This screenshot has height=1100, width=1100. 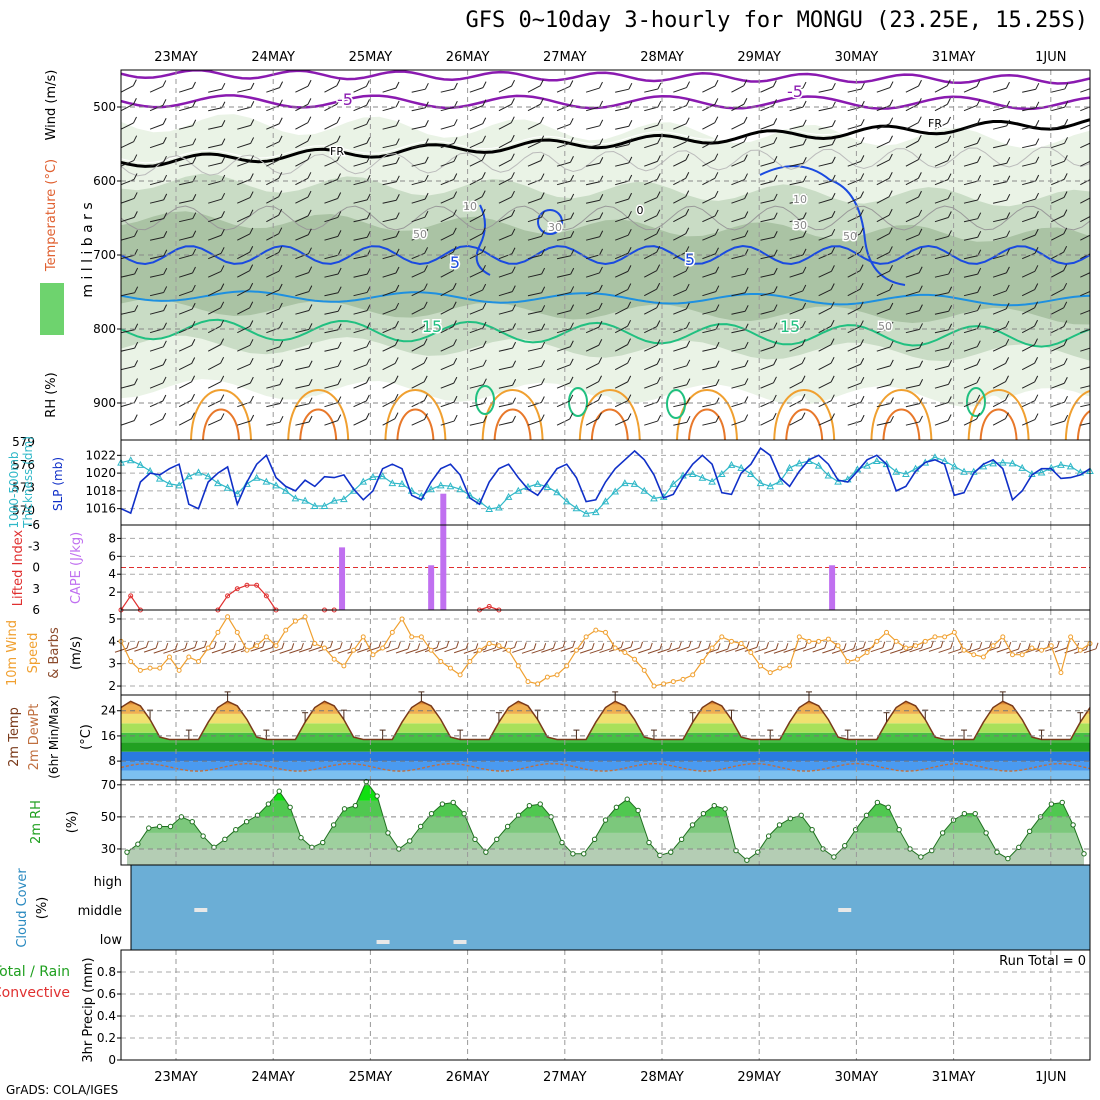 What do you see at coordinates (857, 57) in the screenshot?
I see `date-label-top: 30MAY` at bounding box center [857, 57].